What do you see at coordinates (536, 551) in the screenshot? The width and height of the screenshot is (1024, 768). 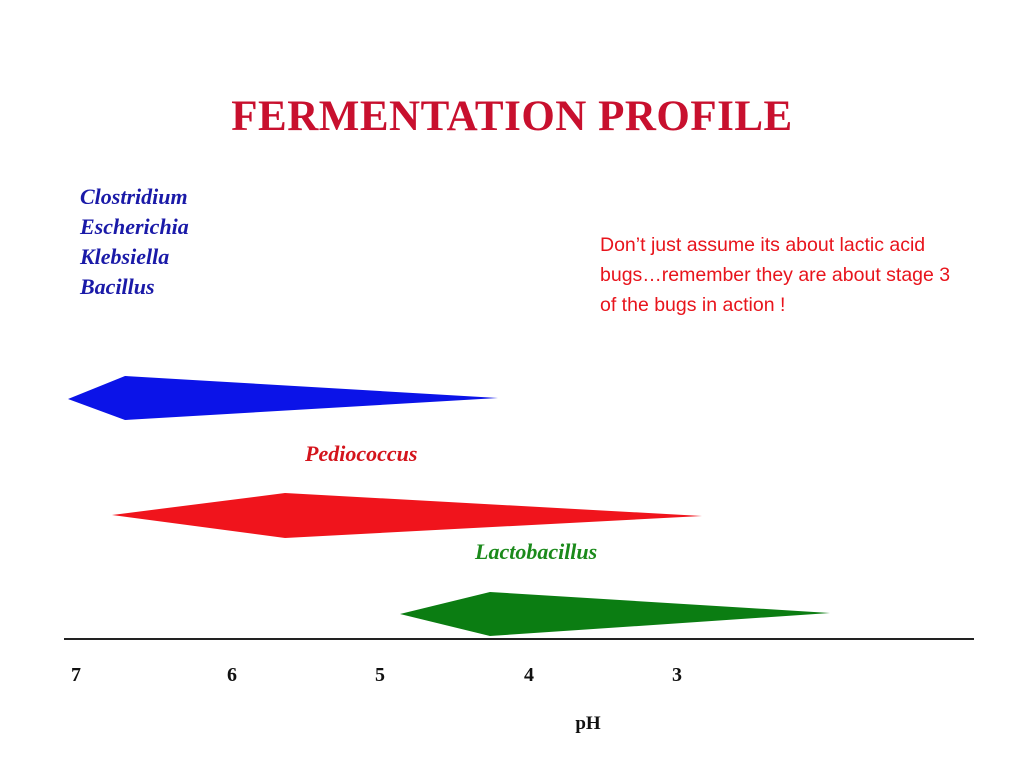 I see `label-lactobacillus: Lactobacillus` at bounding box center [536, 551].